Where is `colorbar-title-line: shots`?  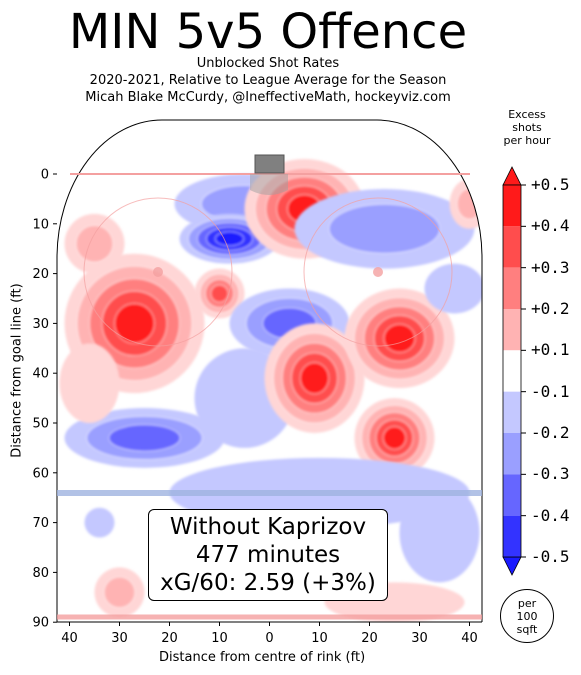 colorbar-title-line: shots is located at coordinates (527, 127).